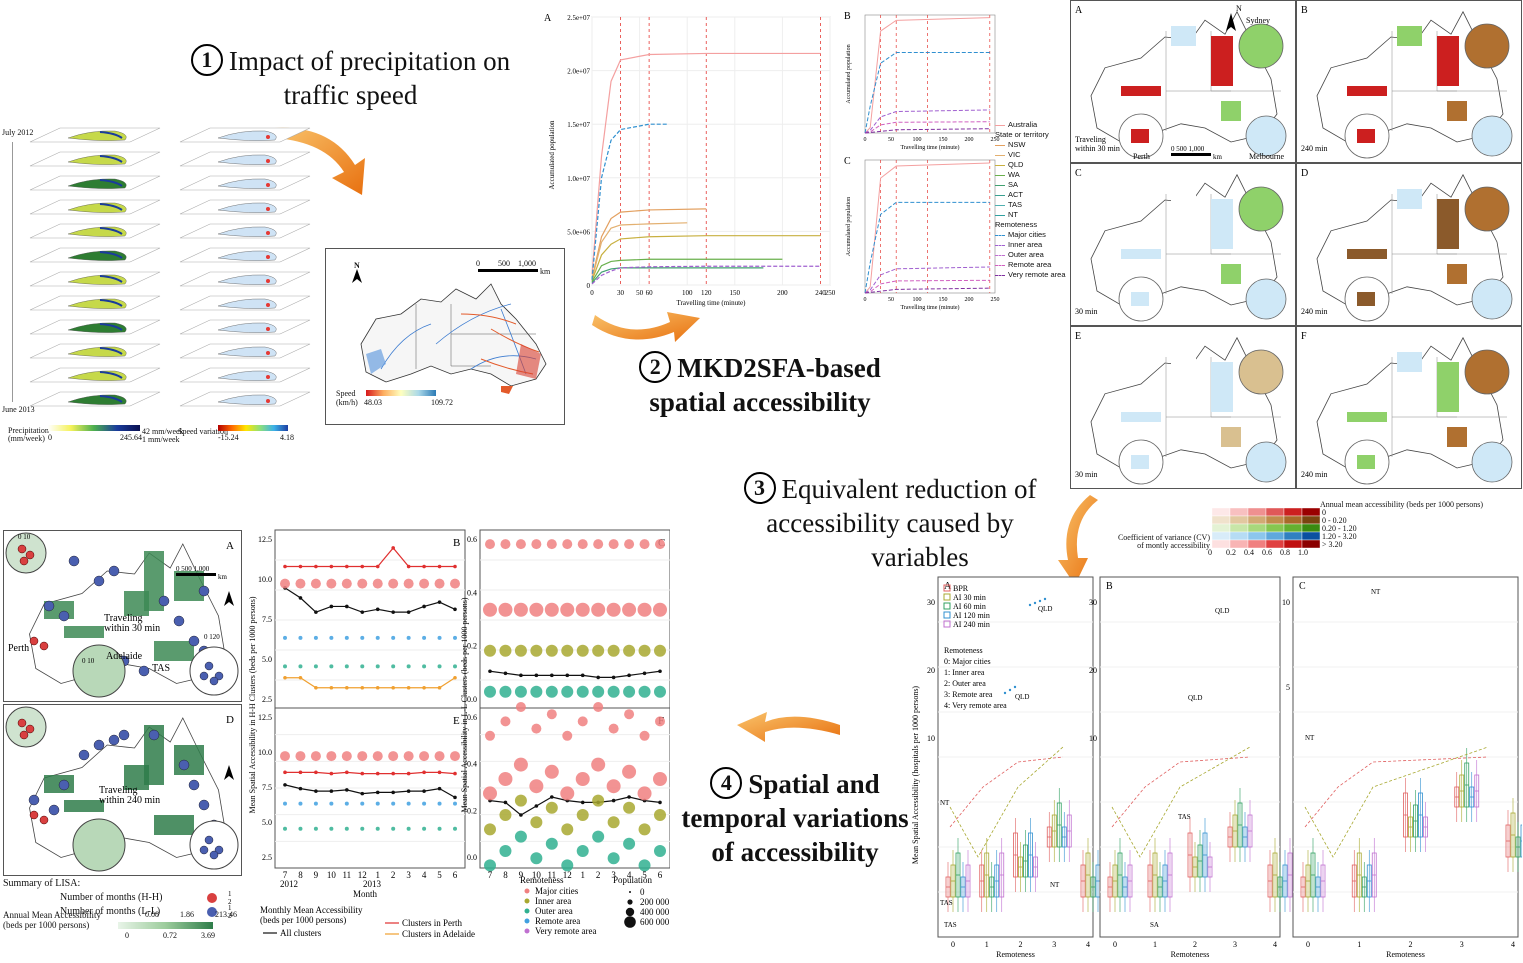  I want to click on annual-tick-bottom: 0.72, so click(170, 935).